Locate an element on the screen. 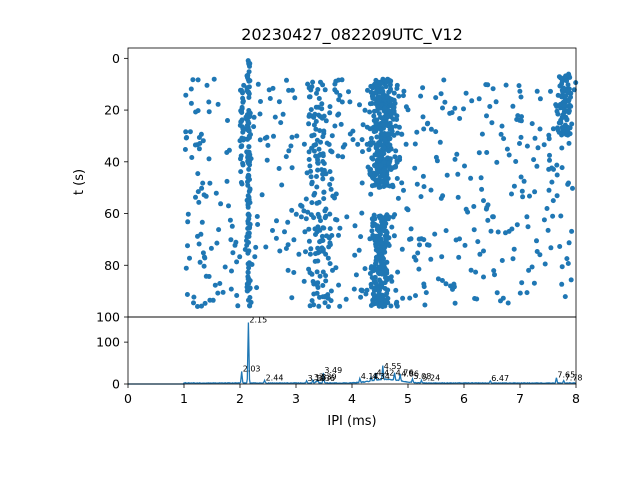 Image resolution: width=640 pixels, height=480 pixels. top-y-tick-label: 0 is located at coordinates (116, 58).